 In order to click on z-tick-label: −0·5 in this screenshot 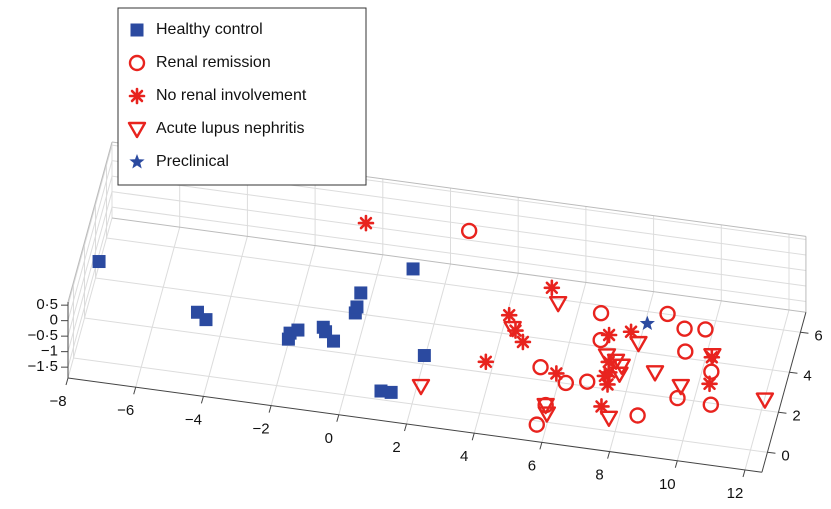, I will do `click(43, 335)`.